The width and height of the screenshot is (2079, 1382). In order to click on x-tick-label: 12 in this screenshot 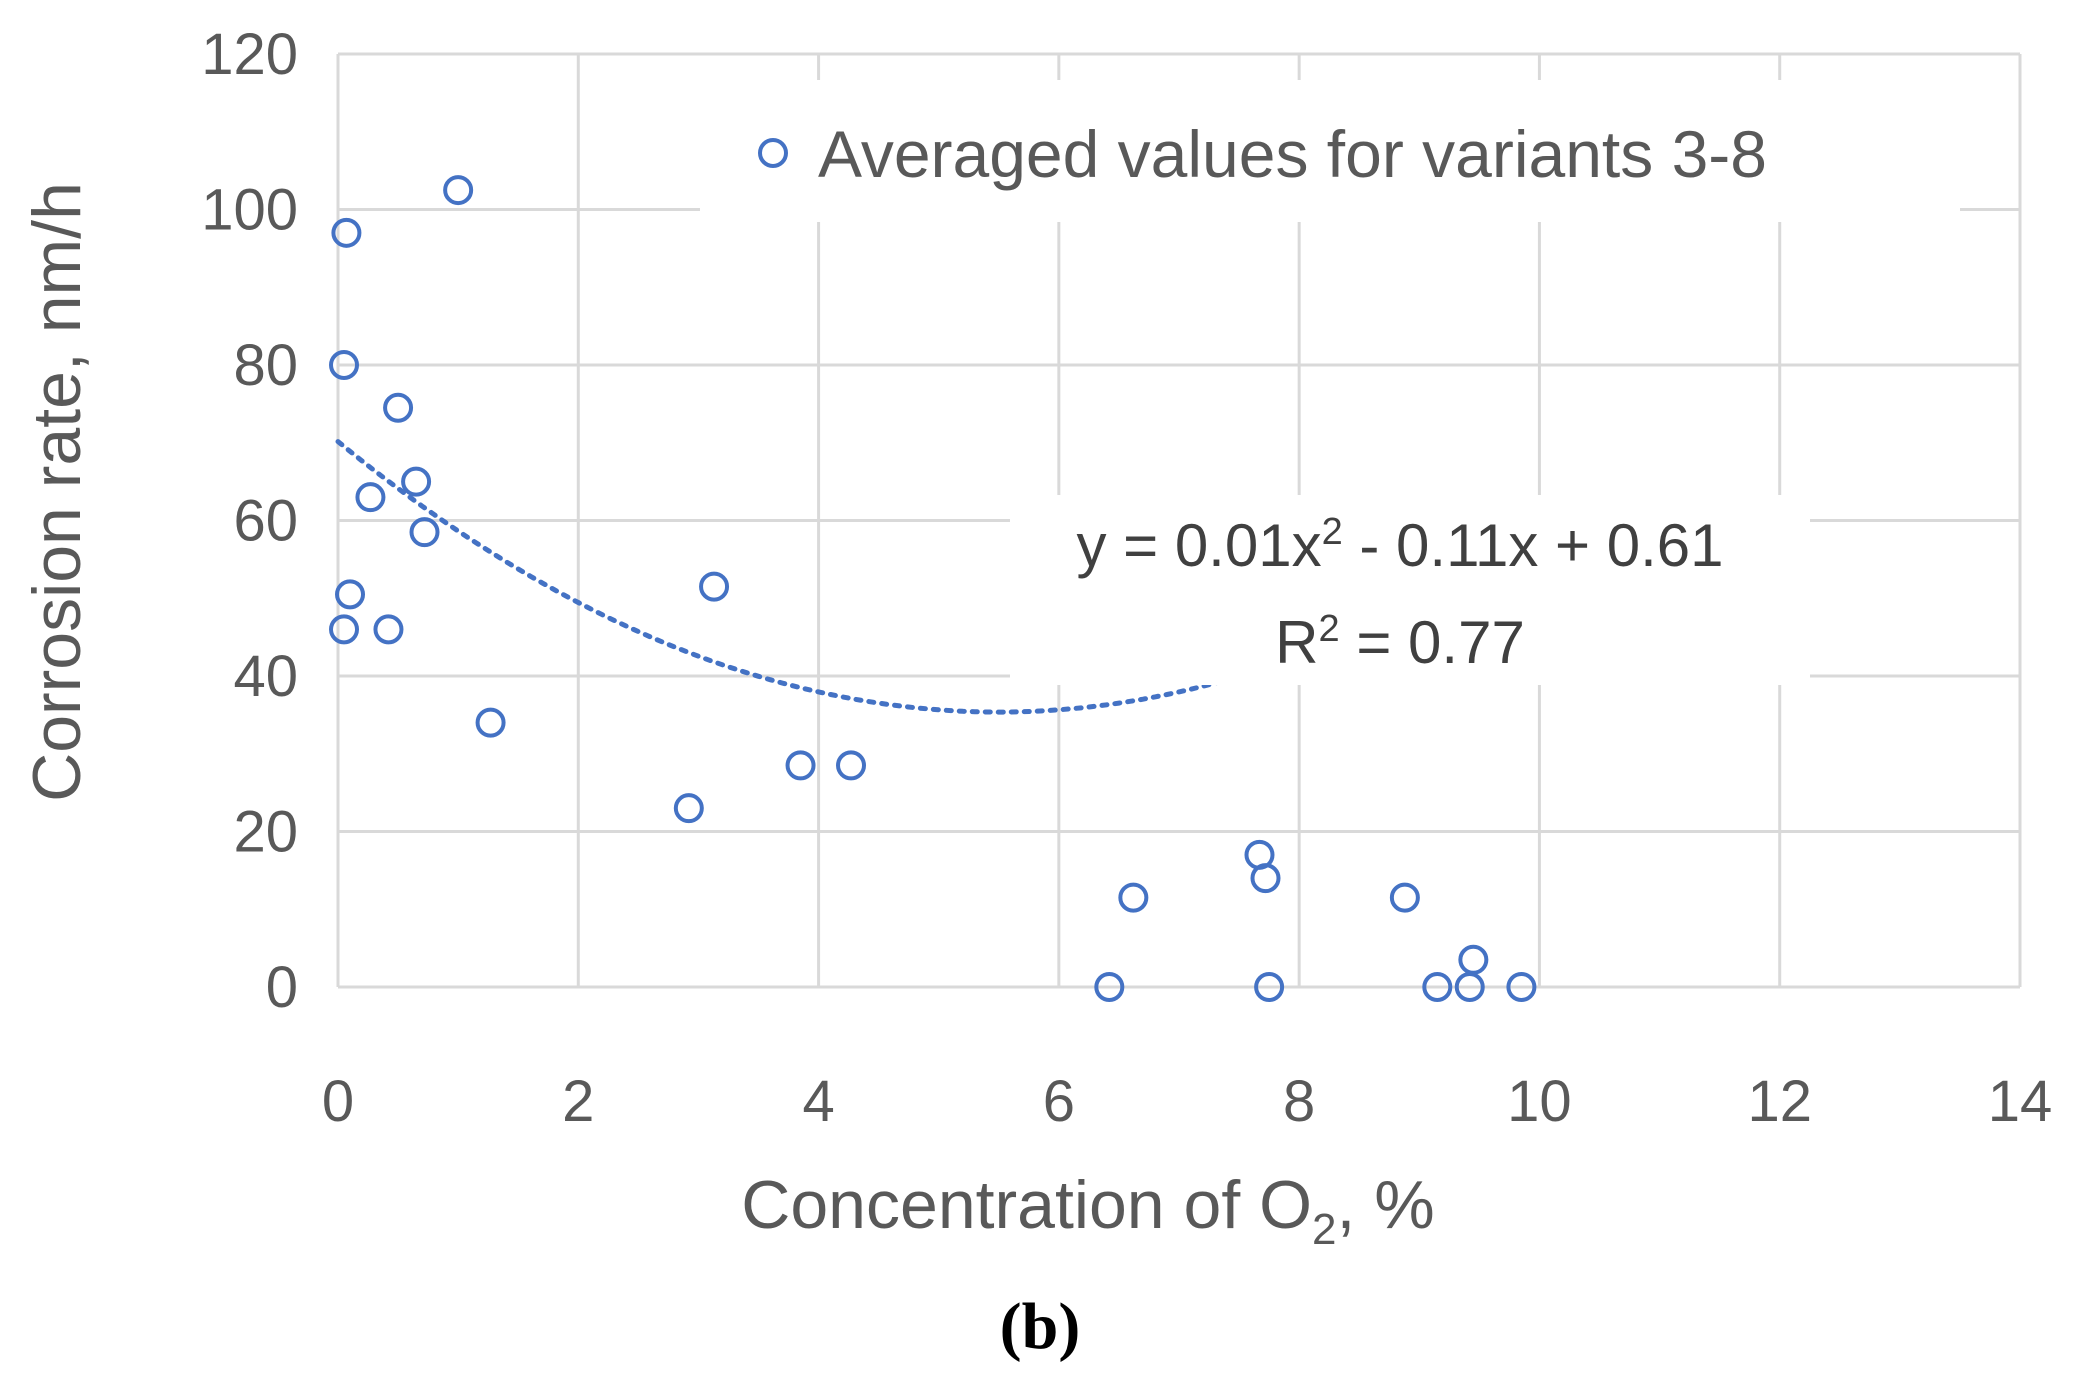, I will do `click(1779, 1101)`.